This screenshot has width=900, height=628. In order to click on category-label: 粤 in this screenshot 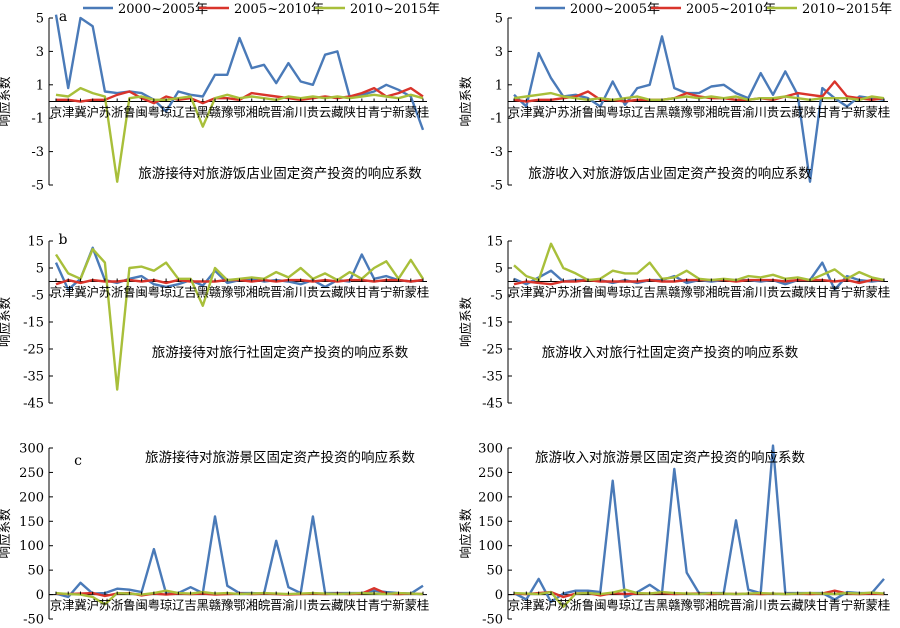, I will do `click(612, 292)`.